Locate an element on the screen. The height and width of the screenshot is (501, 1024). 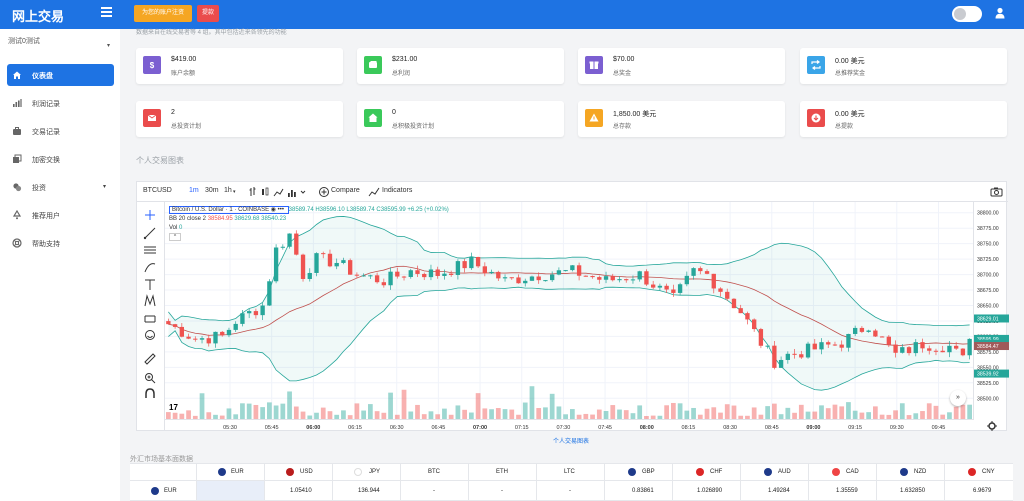
fx-cell-eth: - is located at coordinates (502, 491).